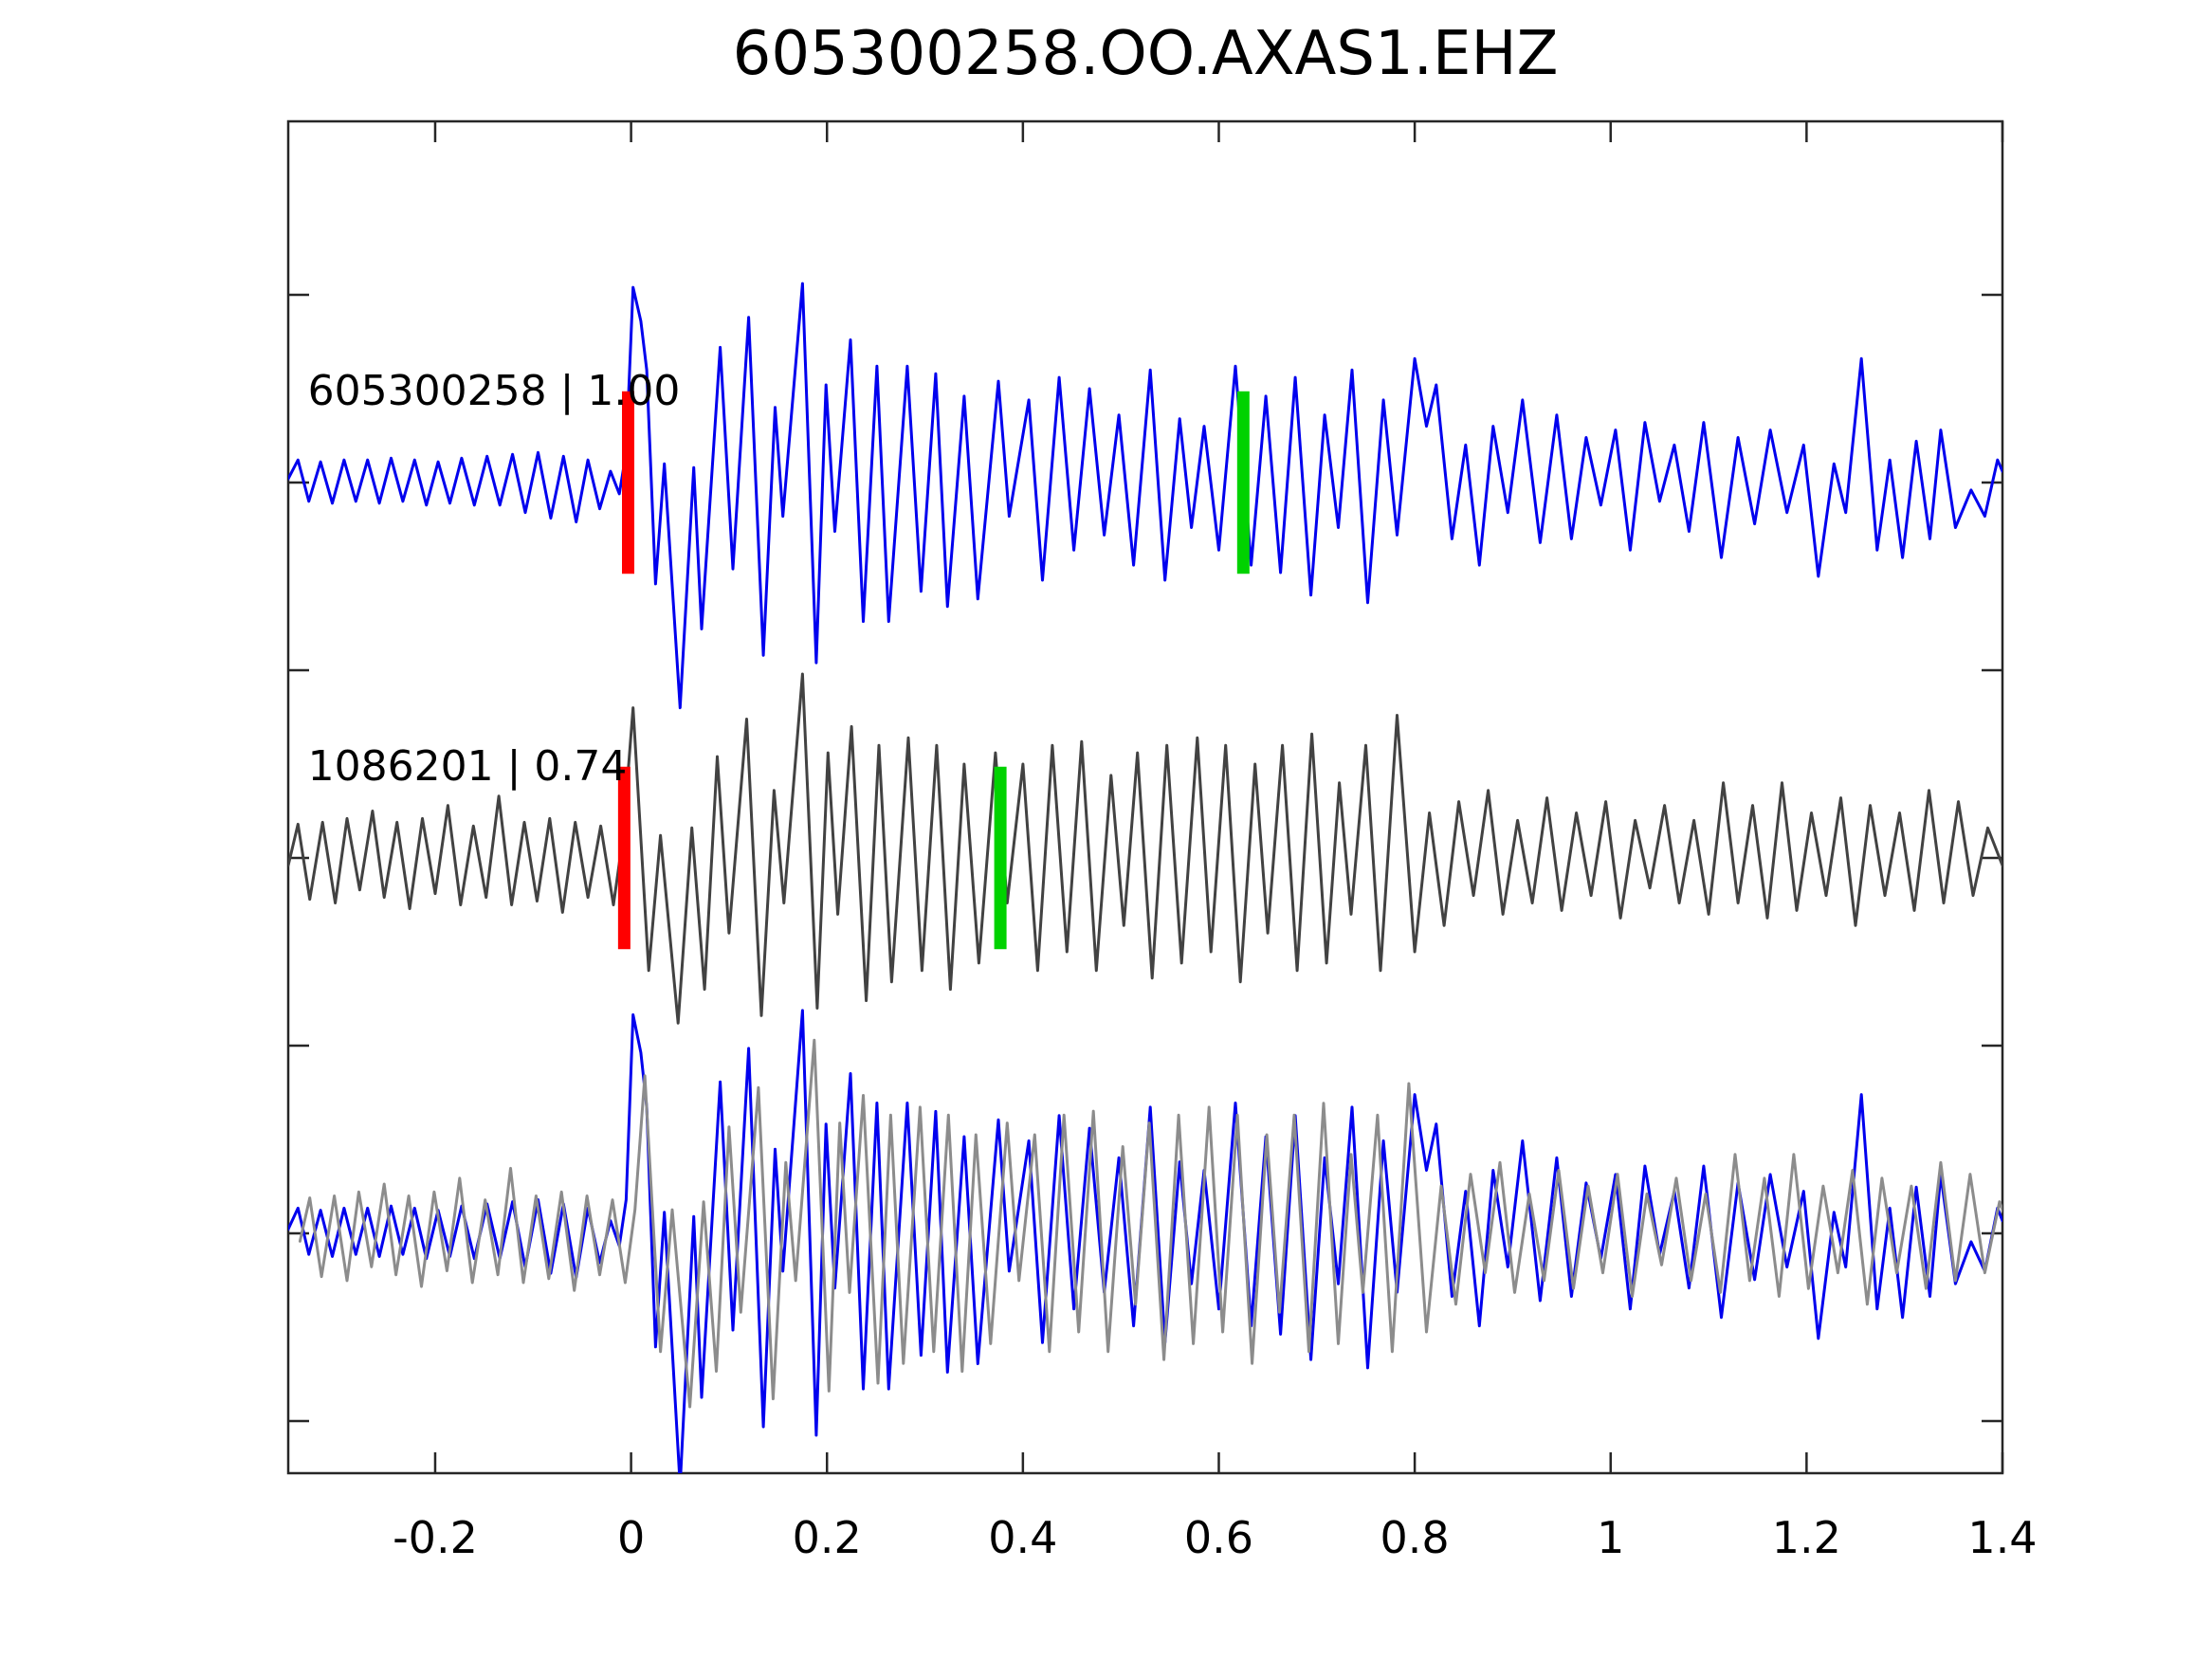  I want to click on x-tick-label: 1.2, so click(1806, 1537).